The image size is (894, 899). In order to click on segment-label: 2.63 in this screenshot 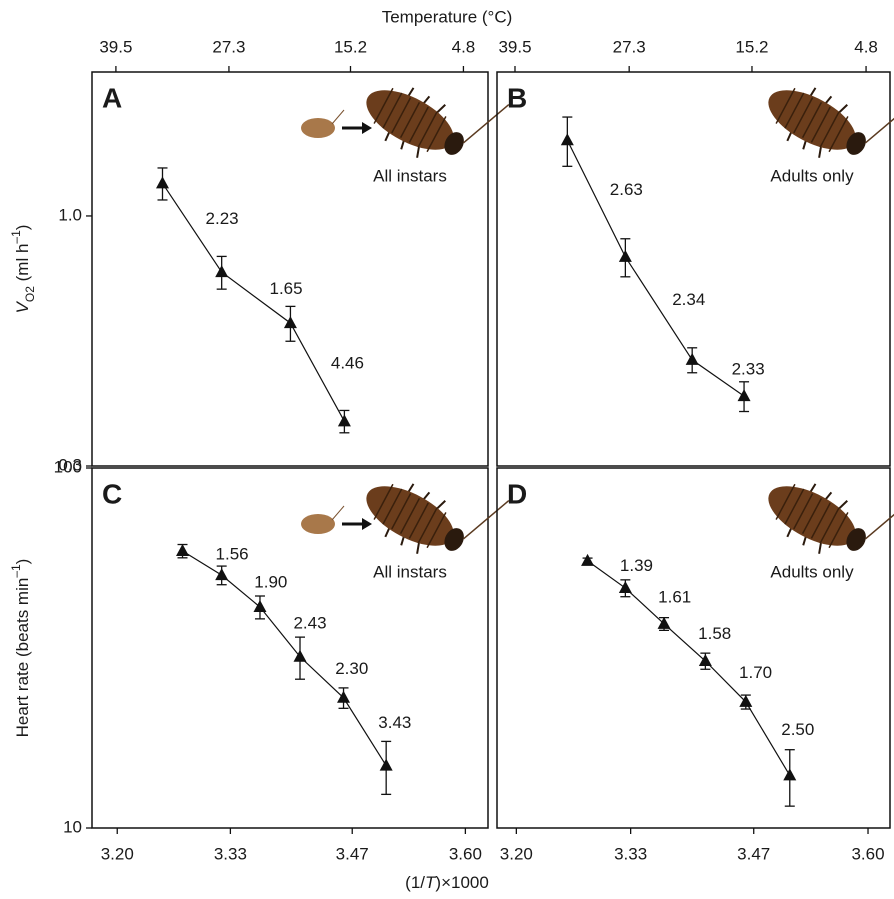, I will do `click(626, 189)`.